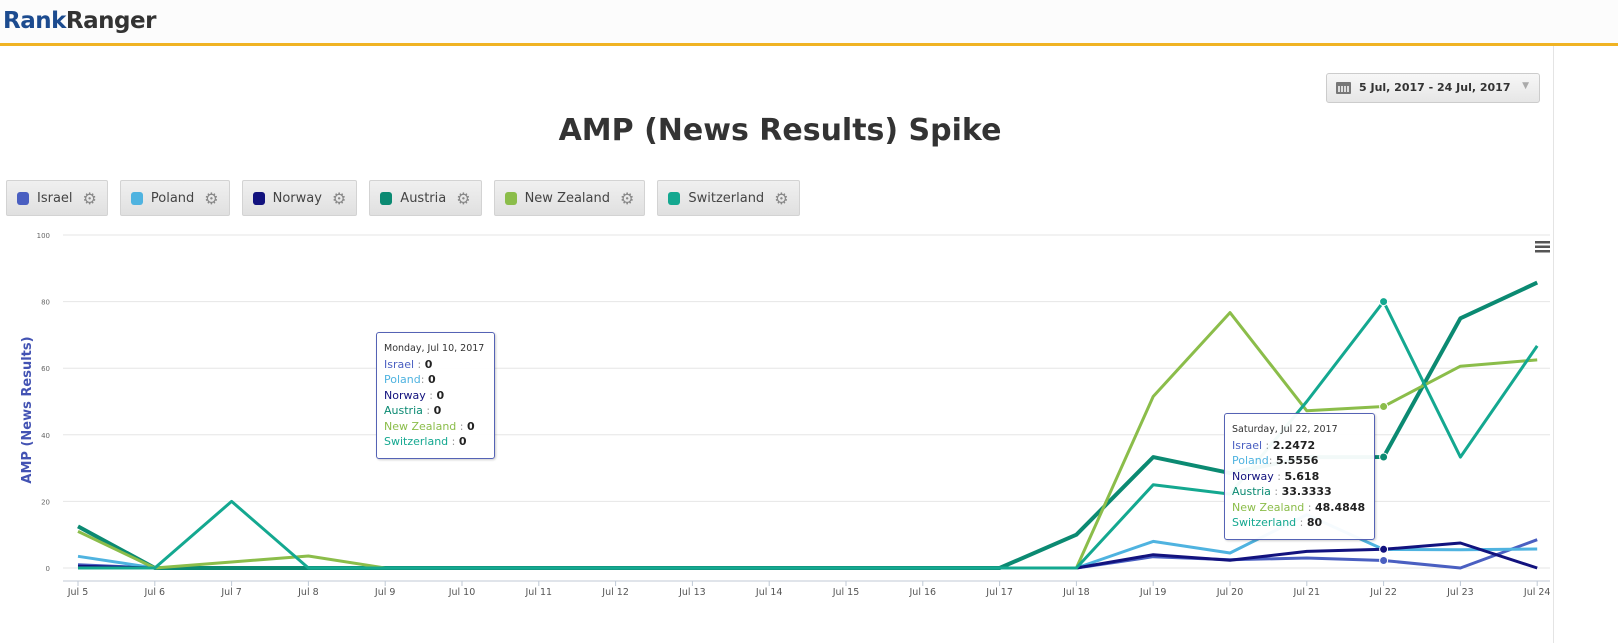 The image size is (1618, 643). What do you see at coordinates (1276, 476) in the screenshot?
I see `tooltip-row: Norway : 5.618` at bounding box center [1276, 476].